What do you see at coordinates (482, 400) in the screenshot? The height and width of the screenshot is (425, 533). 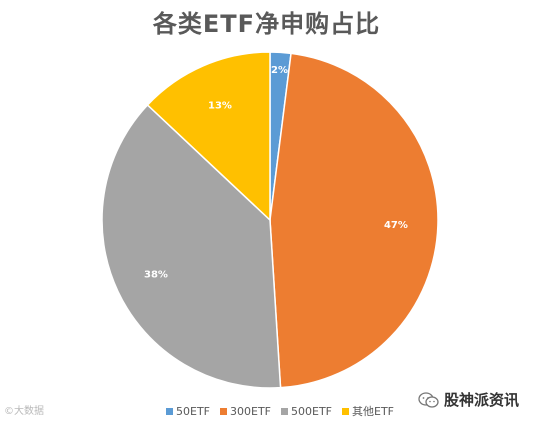 I see `watermark-right-text: 股神派资讯` at bounding box center [482, 400].